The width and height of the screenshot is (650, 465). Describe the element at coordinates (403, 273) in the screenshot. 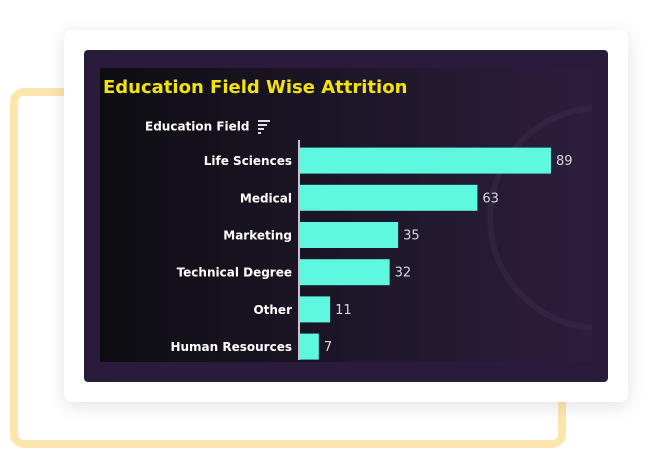

I see `value-label: 32` at that location.